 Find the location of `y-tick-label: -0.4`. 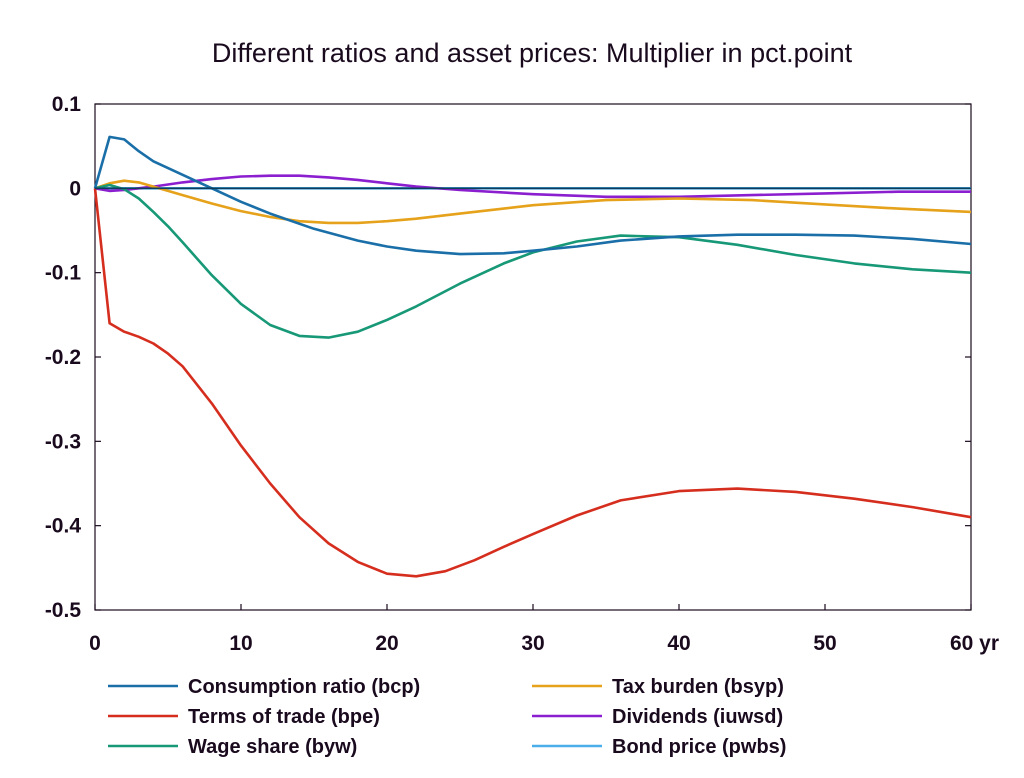

y-tick-label: -0.4 is located at coordinates (63, 526).